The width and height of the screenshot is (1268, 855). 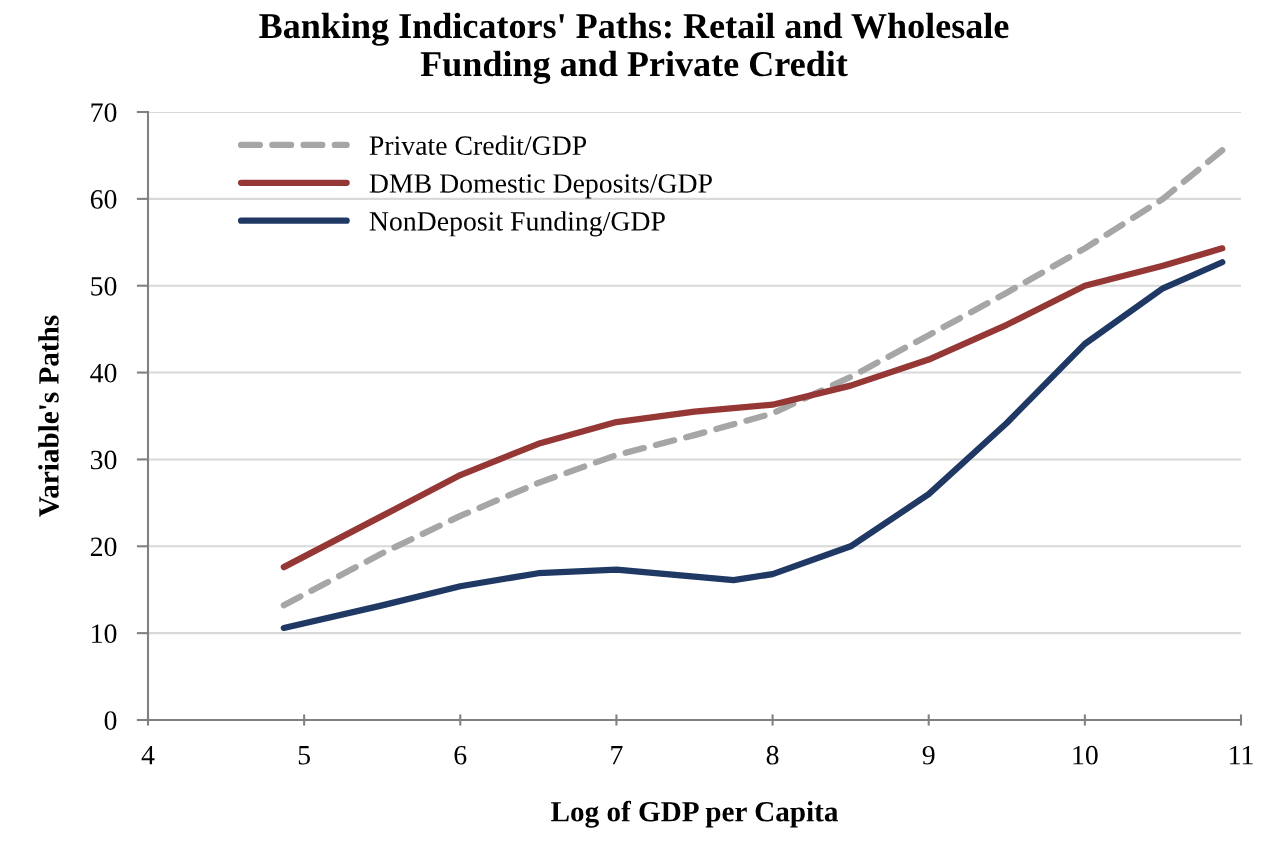 What do you see at coordinates (104, 112) in the screenshot?
I see `y-tick-label: 70` at bounding box center [104, 112].